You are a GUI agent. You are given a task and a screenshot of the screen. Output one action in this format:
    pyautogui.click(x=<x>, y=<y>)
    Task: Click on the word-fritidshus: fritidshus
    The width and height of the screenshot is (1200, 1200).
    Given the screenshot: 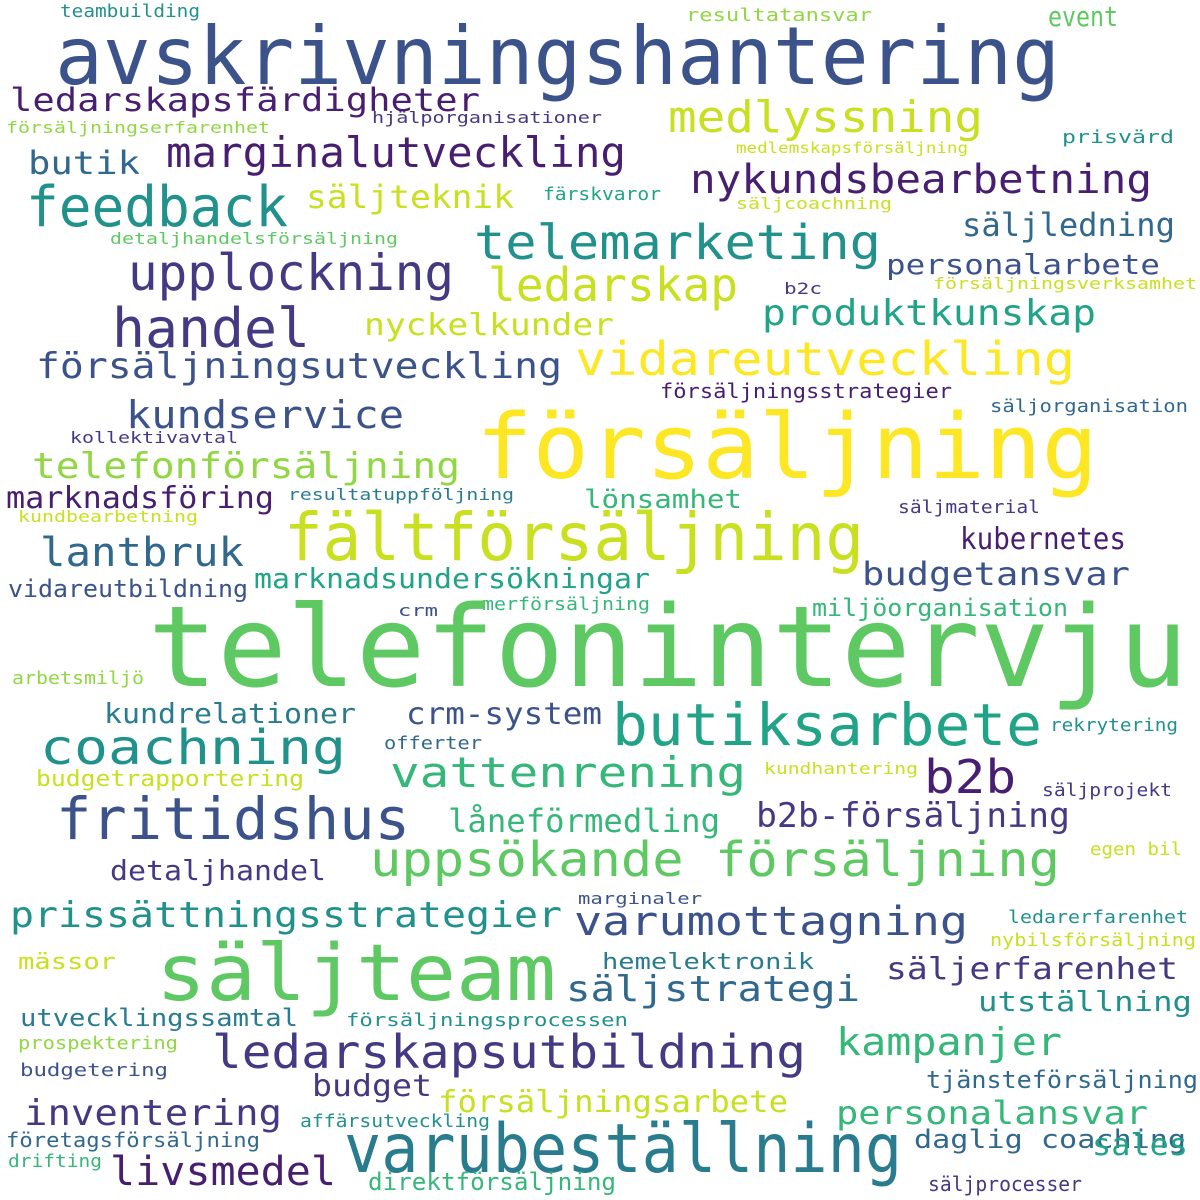 What is the action you would take?
    pyautogui.click(x=233, y=819)
    